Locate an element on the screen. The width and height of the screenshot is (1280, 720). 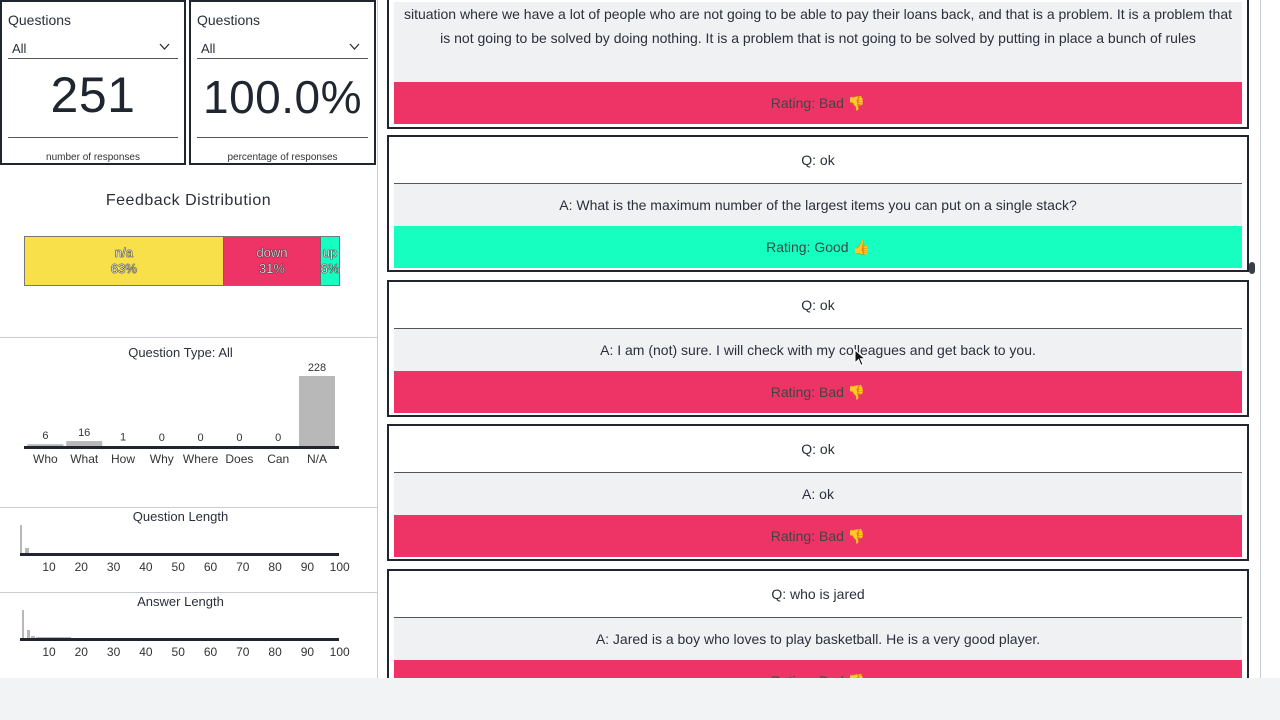
bar-na is located at coordinates (317, 411).